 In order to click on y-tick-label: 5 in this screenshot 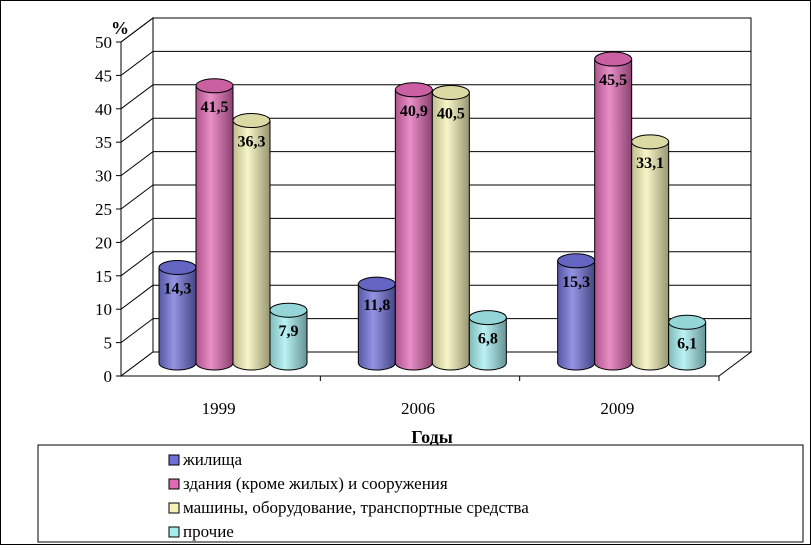, I will do `click(108, 343)`.